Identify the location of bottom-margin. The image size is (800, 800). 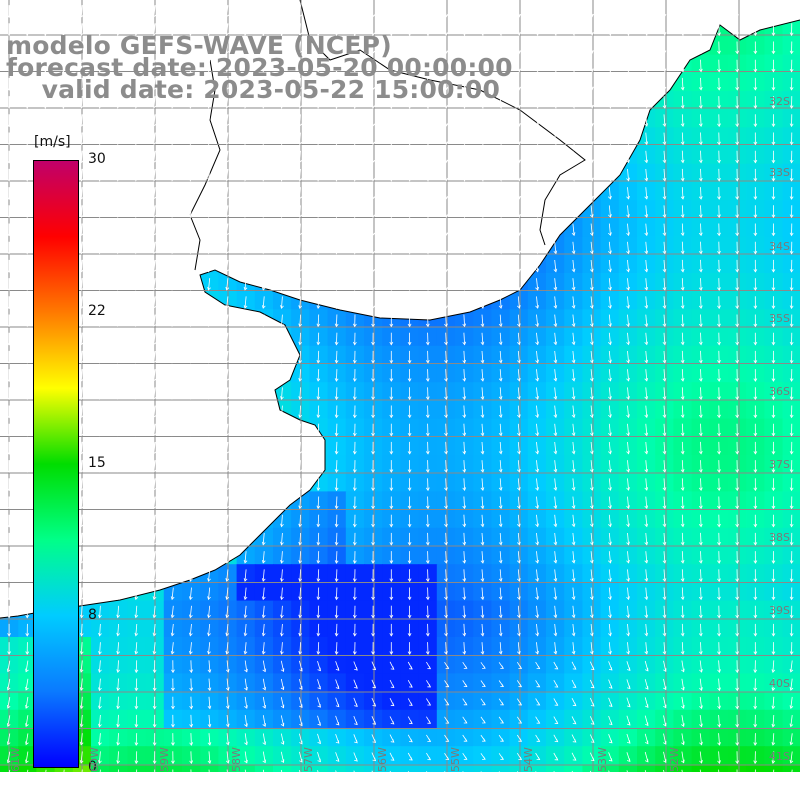
(400, 786).